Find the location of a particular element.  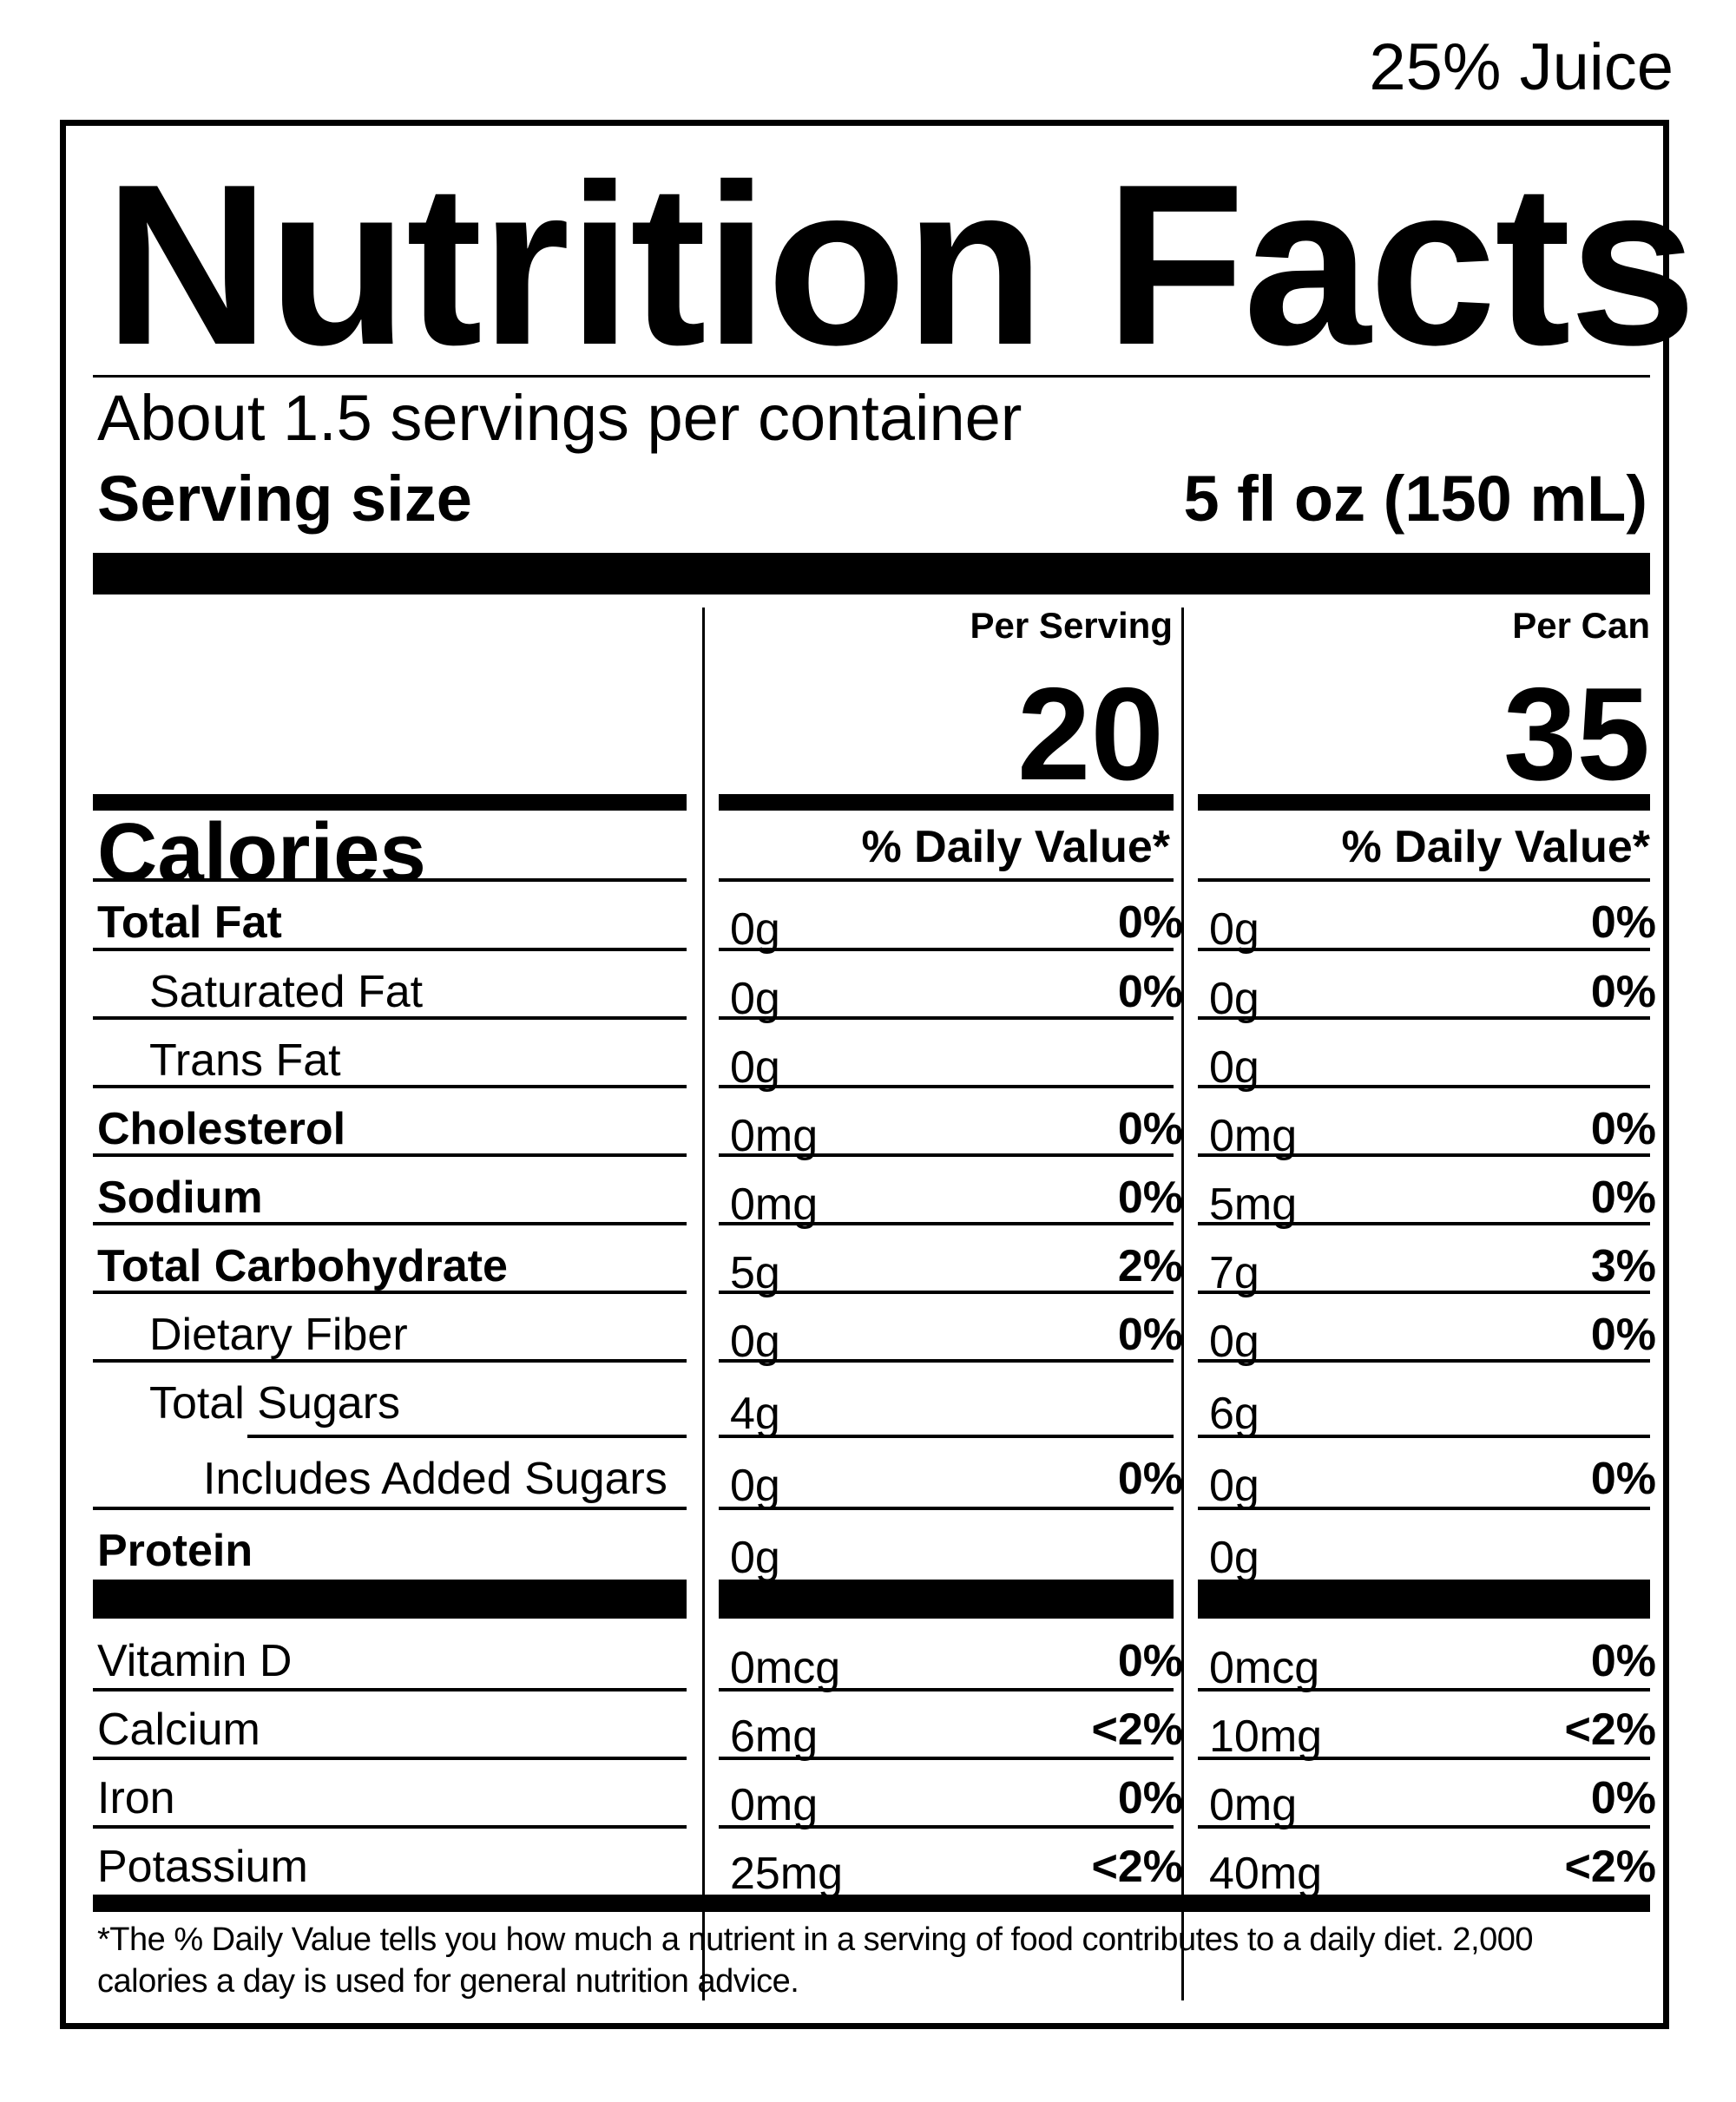

nutrient-name: Sodium is located at coordinates (180, 1198).